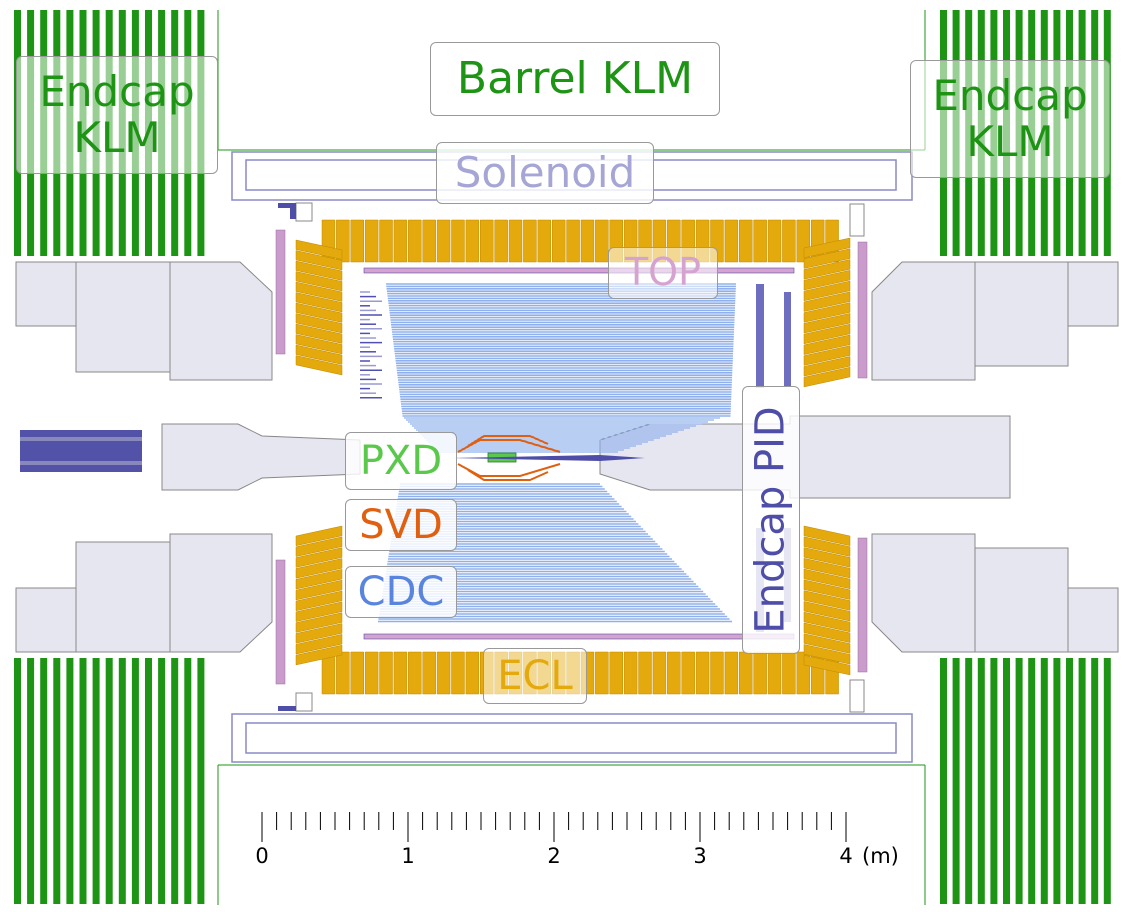  Describe the element at coordinates (845, 856) in the screenshot. I see `scale-tick-label: 4` at that location.